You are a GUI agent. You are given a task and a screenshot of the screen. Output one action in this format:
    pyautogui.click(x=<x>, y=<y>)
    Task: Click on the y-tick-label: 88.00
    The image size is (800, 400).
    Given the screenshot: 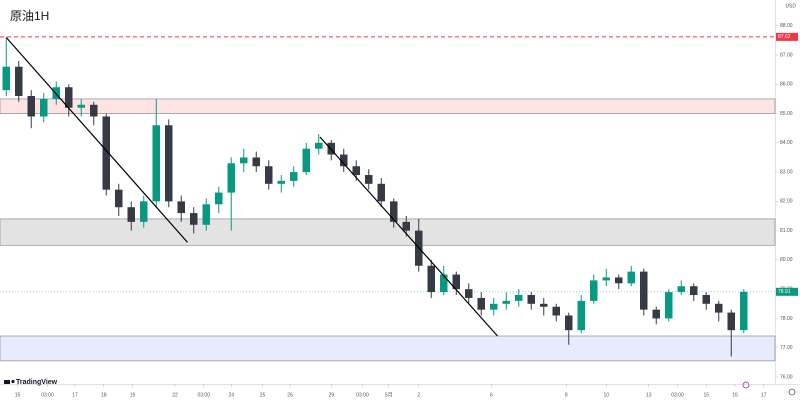 What is the action you would take?
    pyautogui.click(x=786, y=26)
    